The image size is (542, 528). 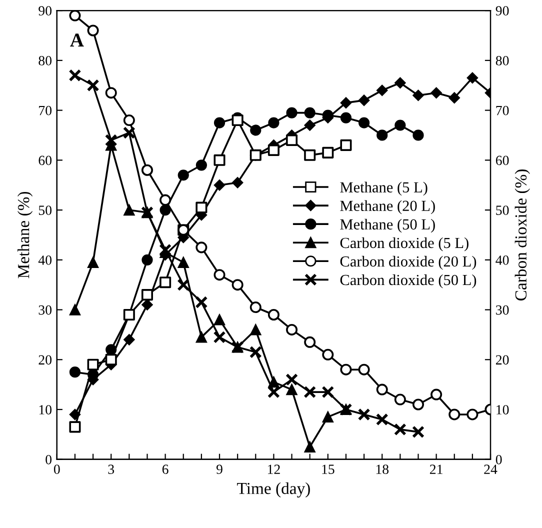 What do you see at coordinates (274, 469) in the screenshot?
I see `x-tick-label: 12` at bounding box center [274, 469].